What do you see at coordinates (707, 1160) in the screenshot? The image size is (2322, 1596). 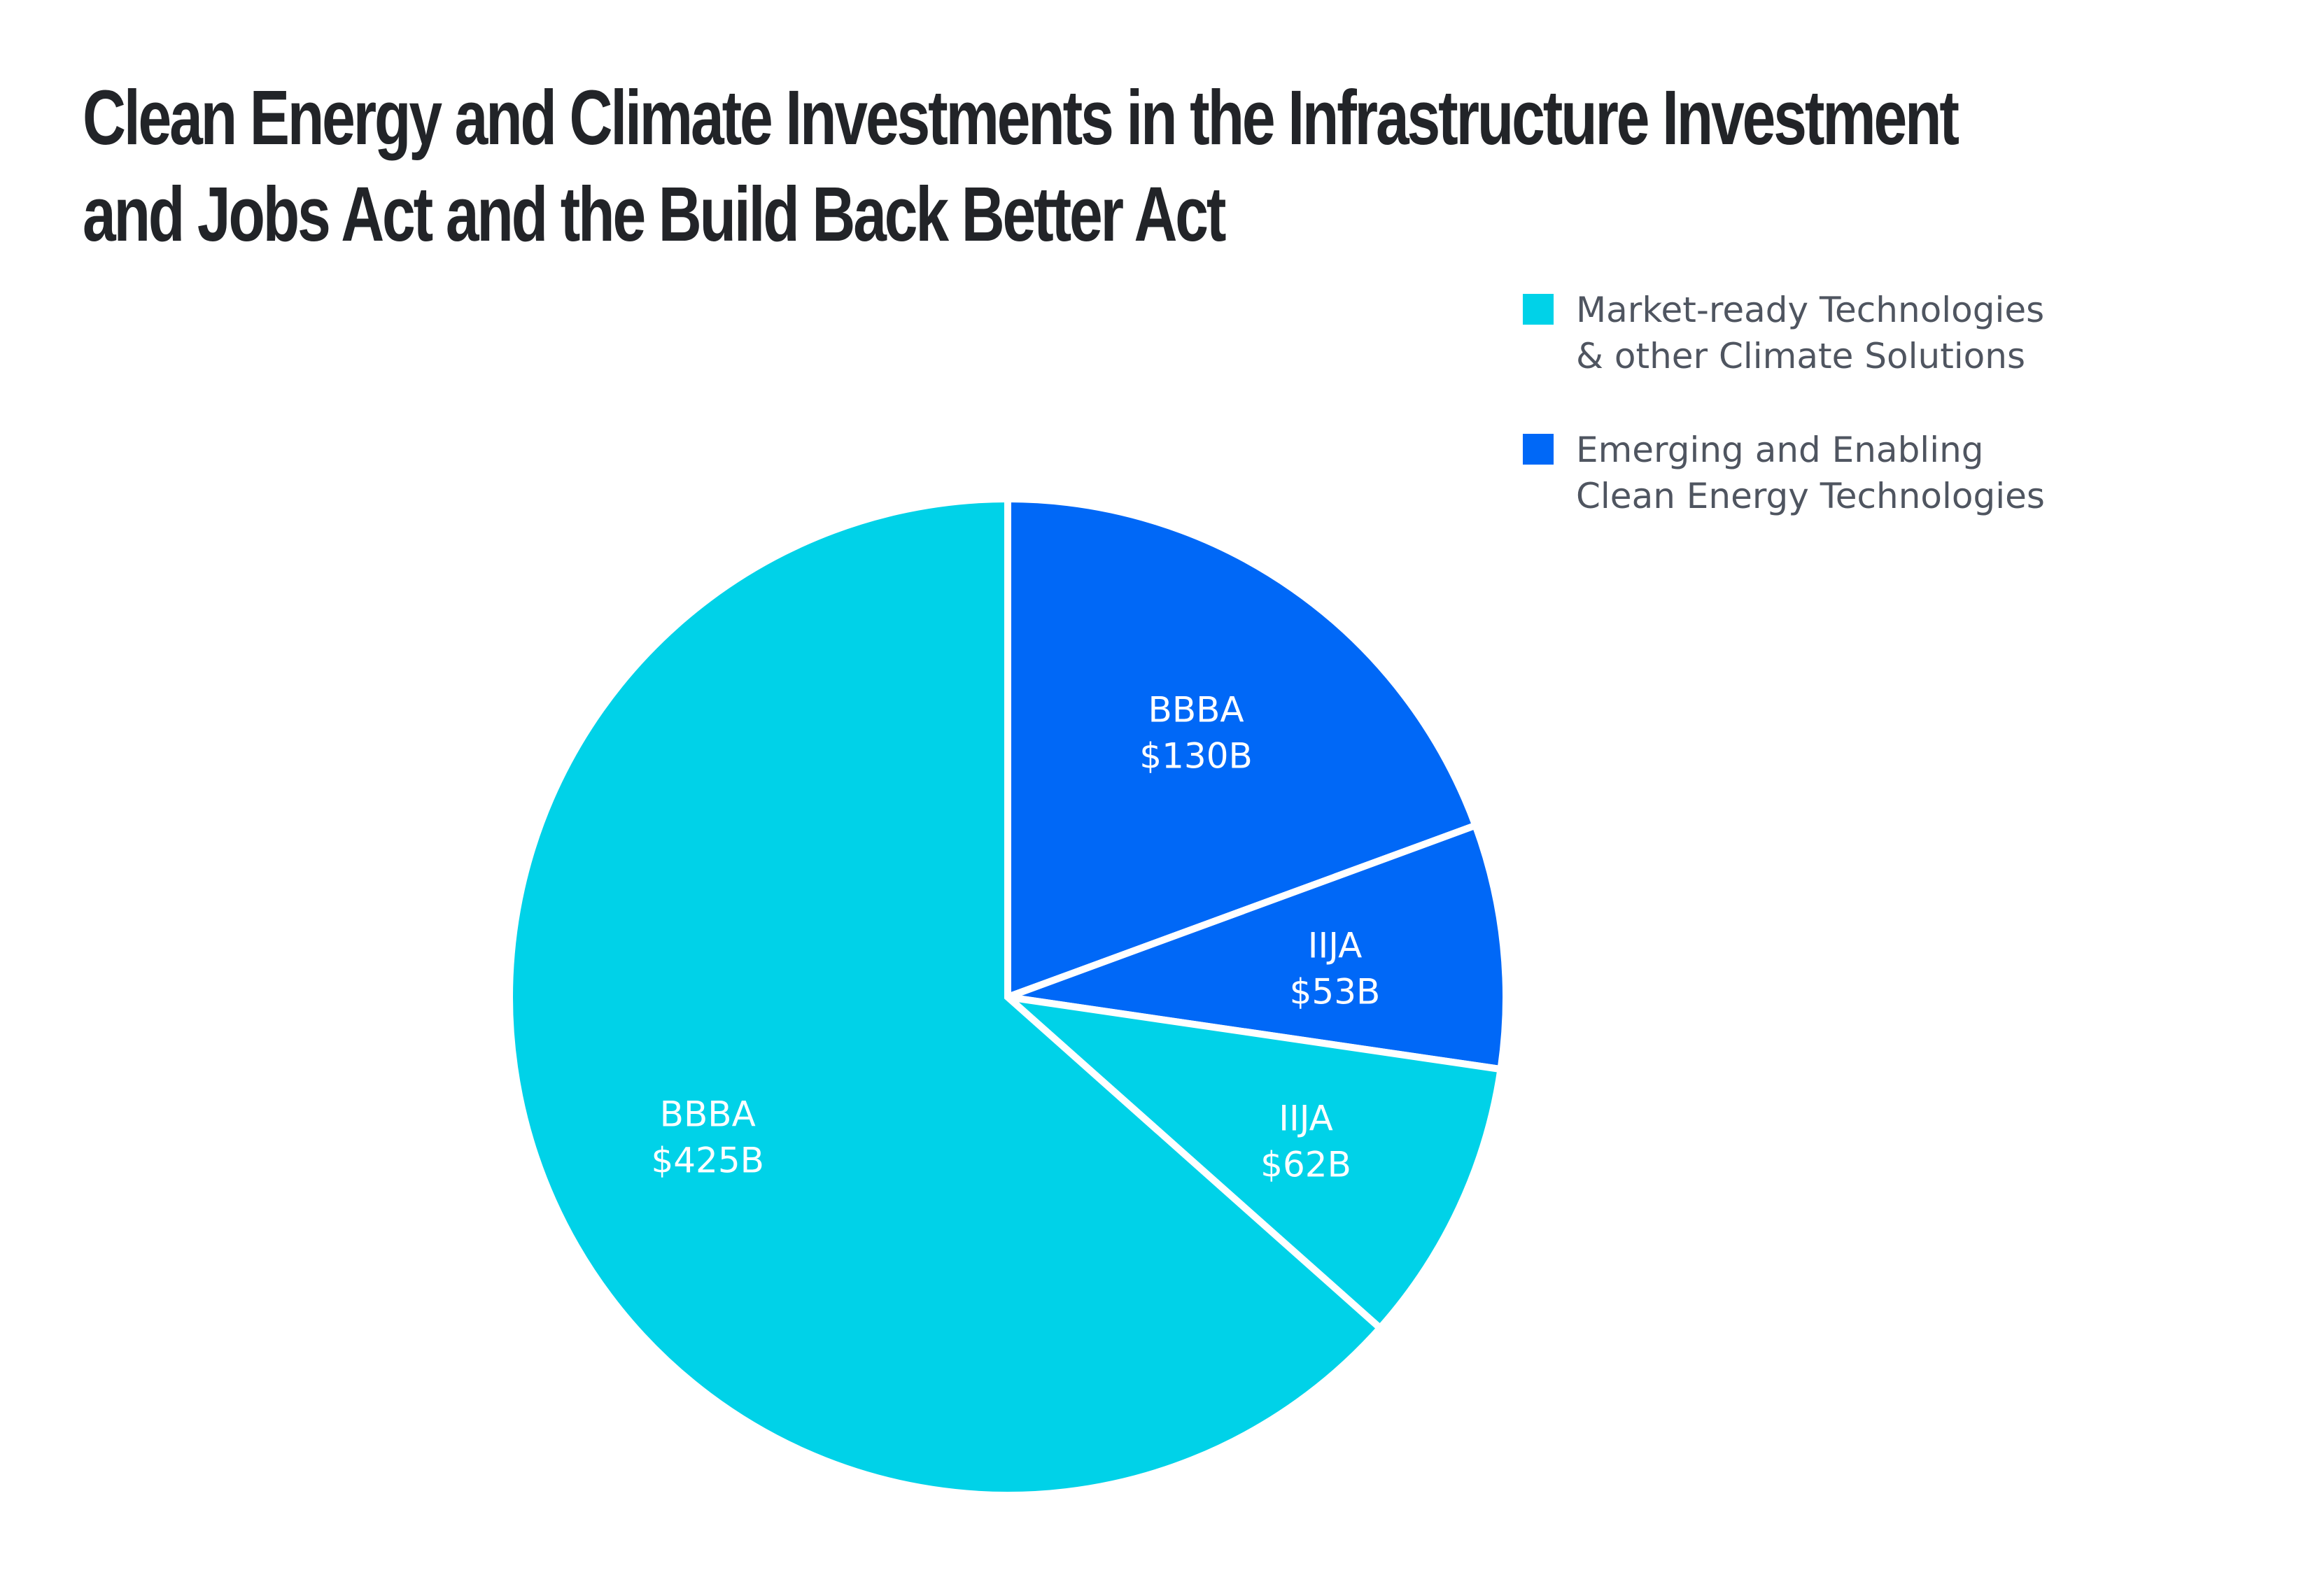 I see `slice-label-value: $425B` at bounding box center [707, 1160].